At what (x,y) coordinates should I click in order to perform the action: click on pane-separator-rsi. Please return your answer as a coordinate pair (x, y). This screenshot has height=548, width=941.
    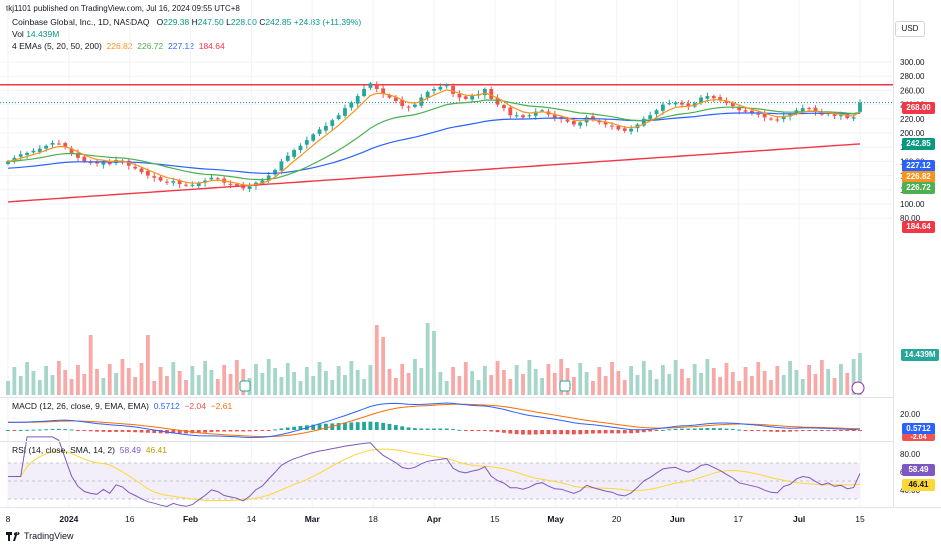
    Looking at the image, I should click on (446, 441).